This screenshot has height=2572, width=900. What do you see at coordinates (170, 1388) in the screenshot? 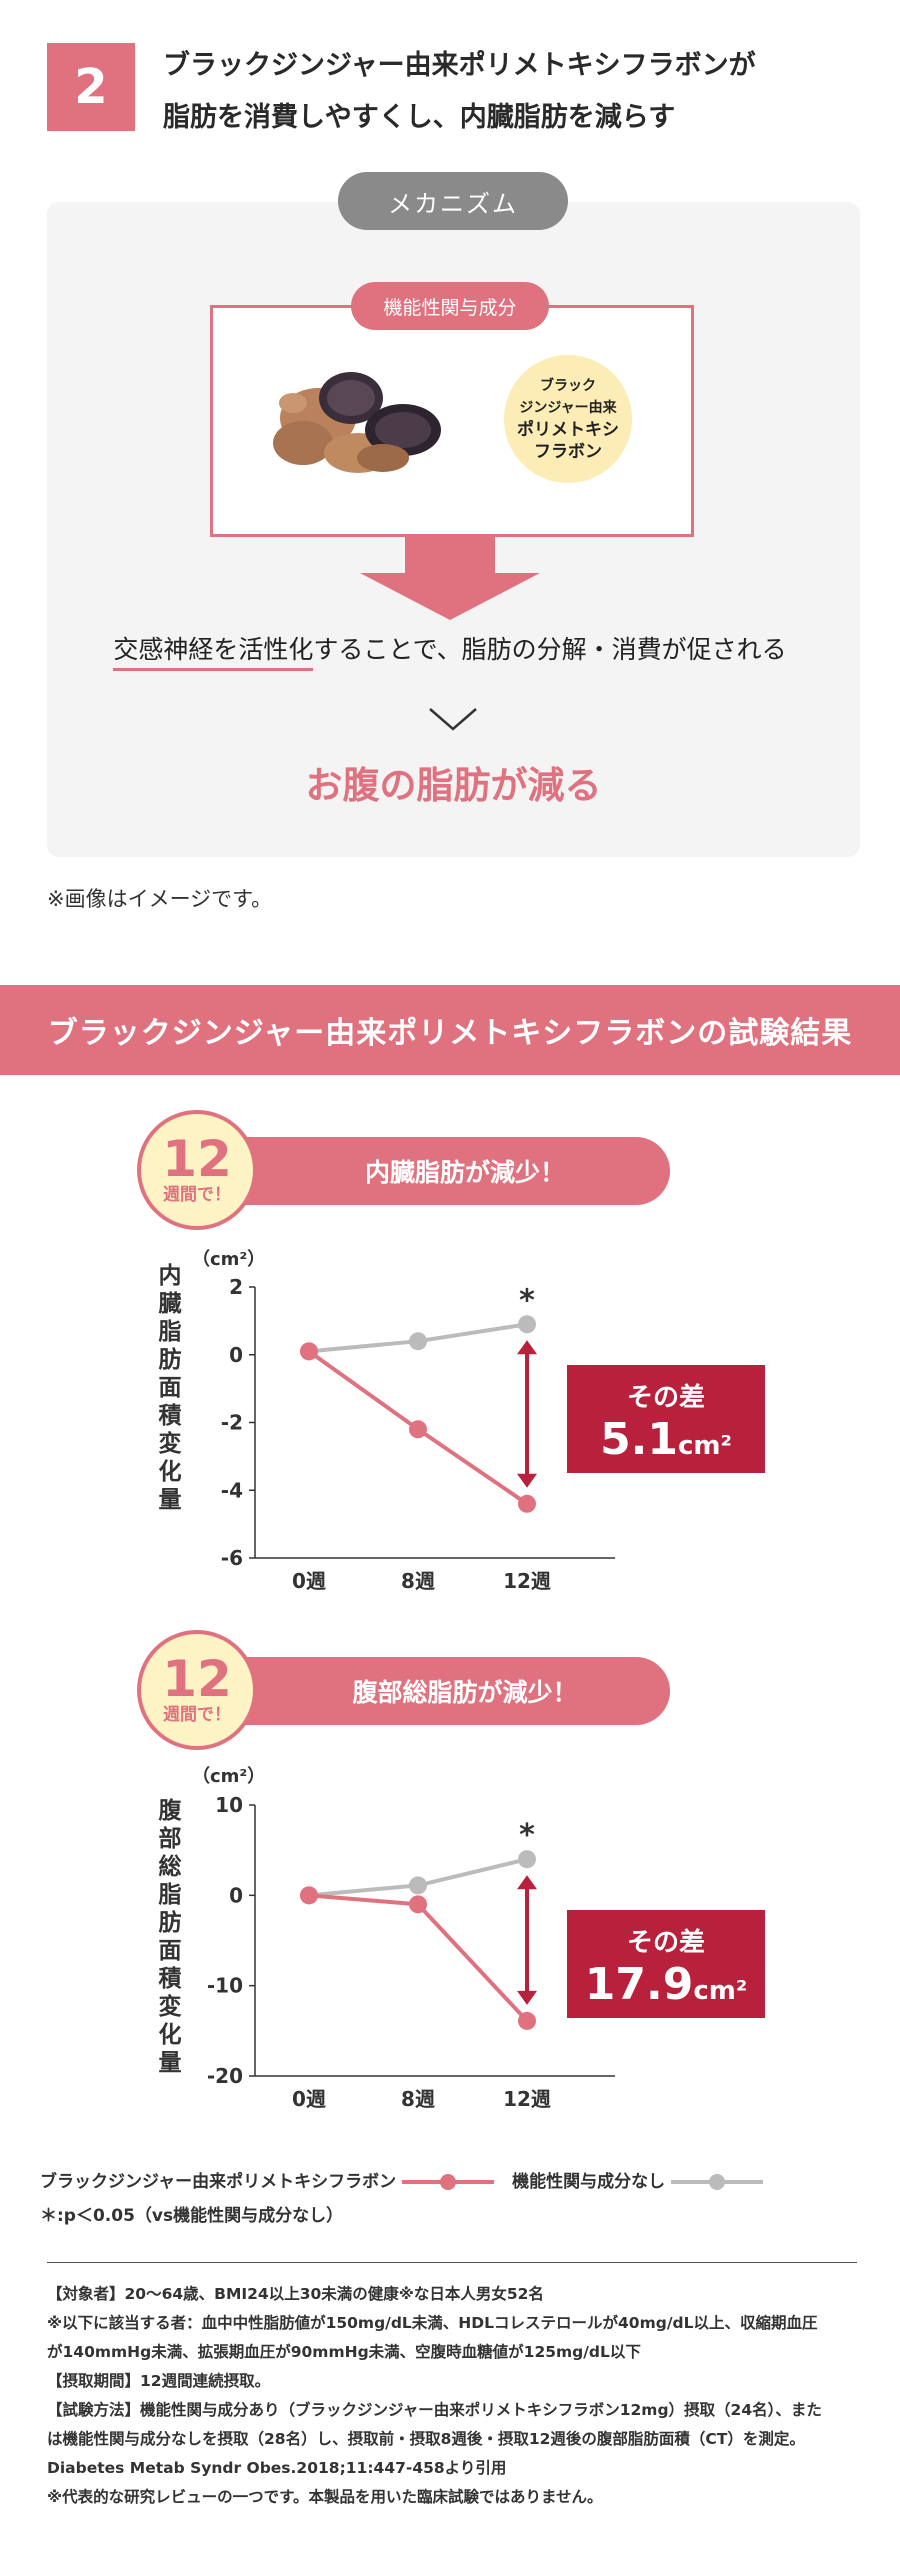
I see `chart1-y-label: 内臓脂肪面積 変化量` at bounding box center [170, 1388].